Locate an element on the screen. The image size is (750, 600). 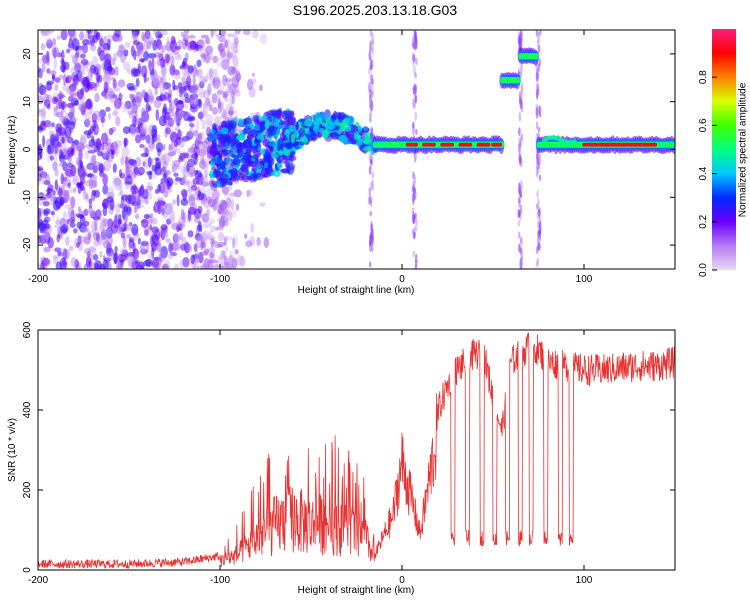
spectrogram-core is located at coordinates (500, 144).